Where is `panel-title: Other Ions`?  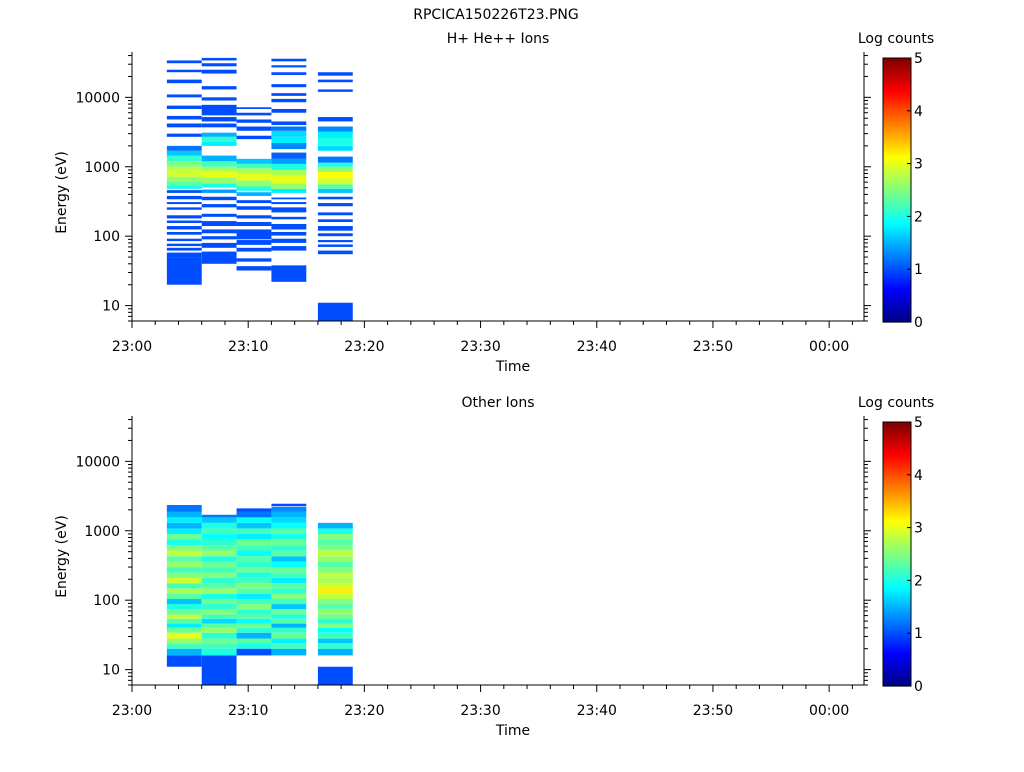
panel-title: Other Ions is located at coordinates (497, 403).